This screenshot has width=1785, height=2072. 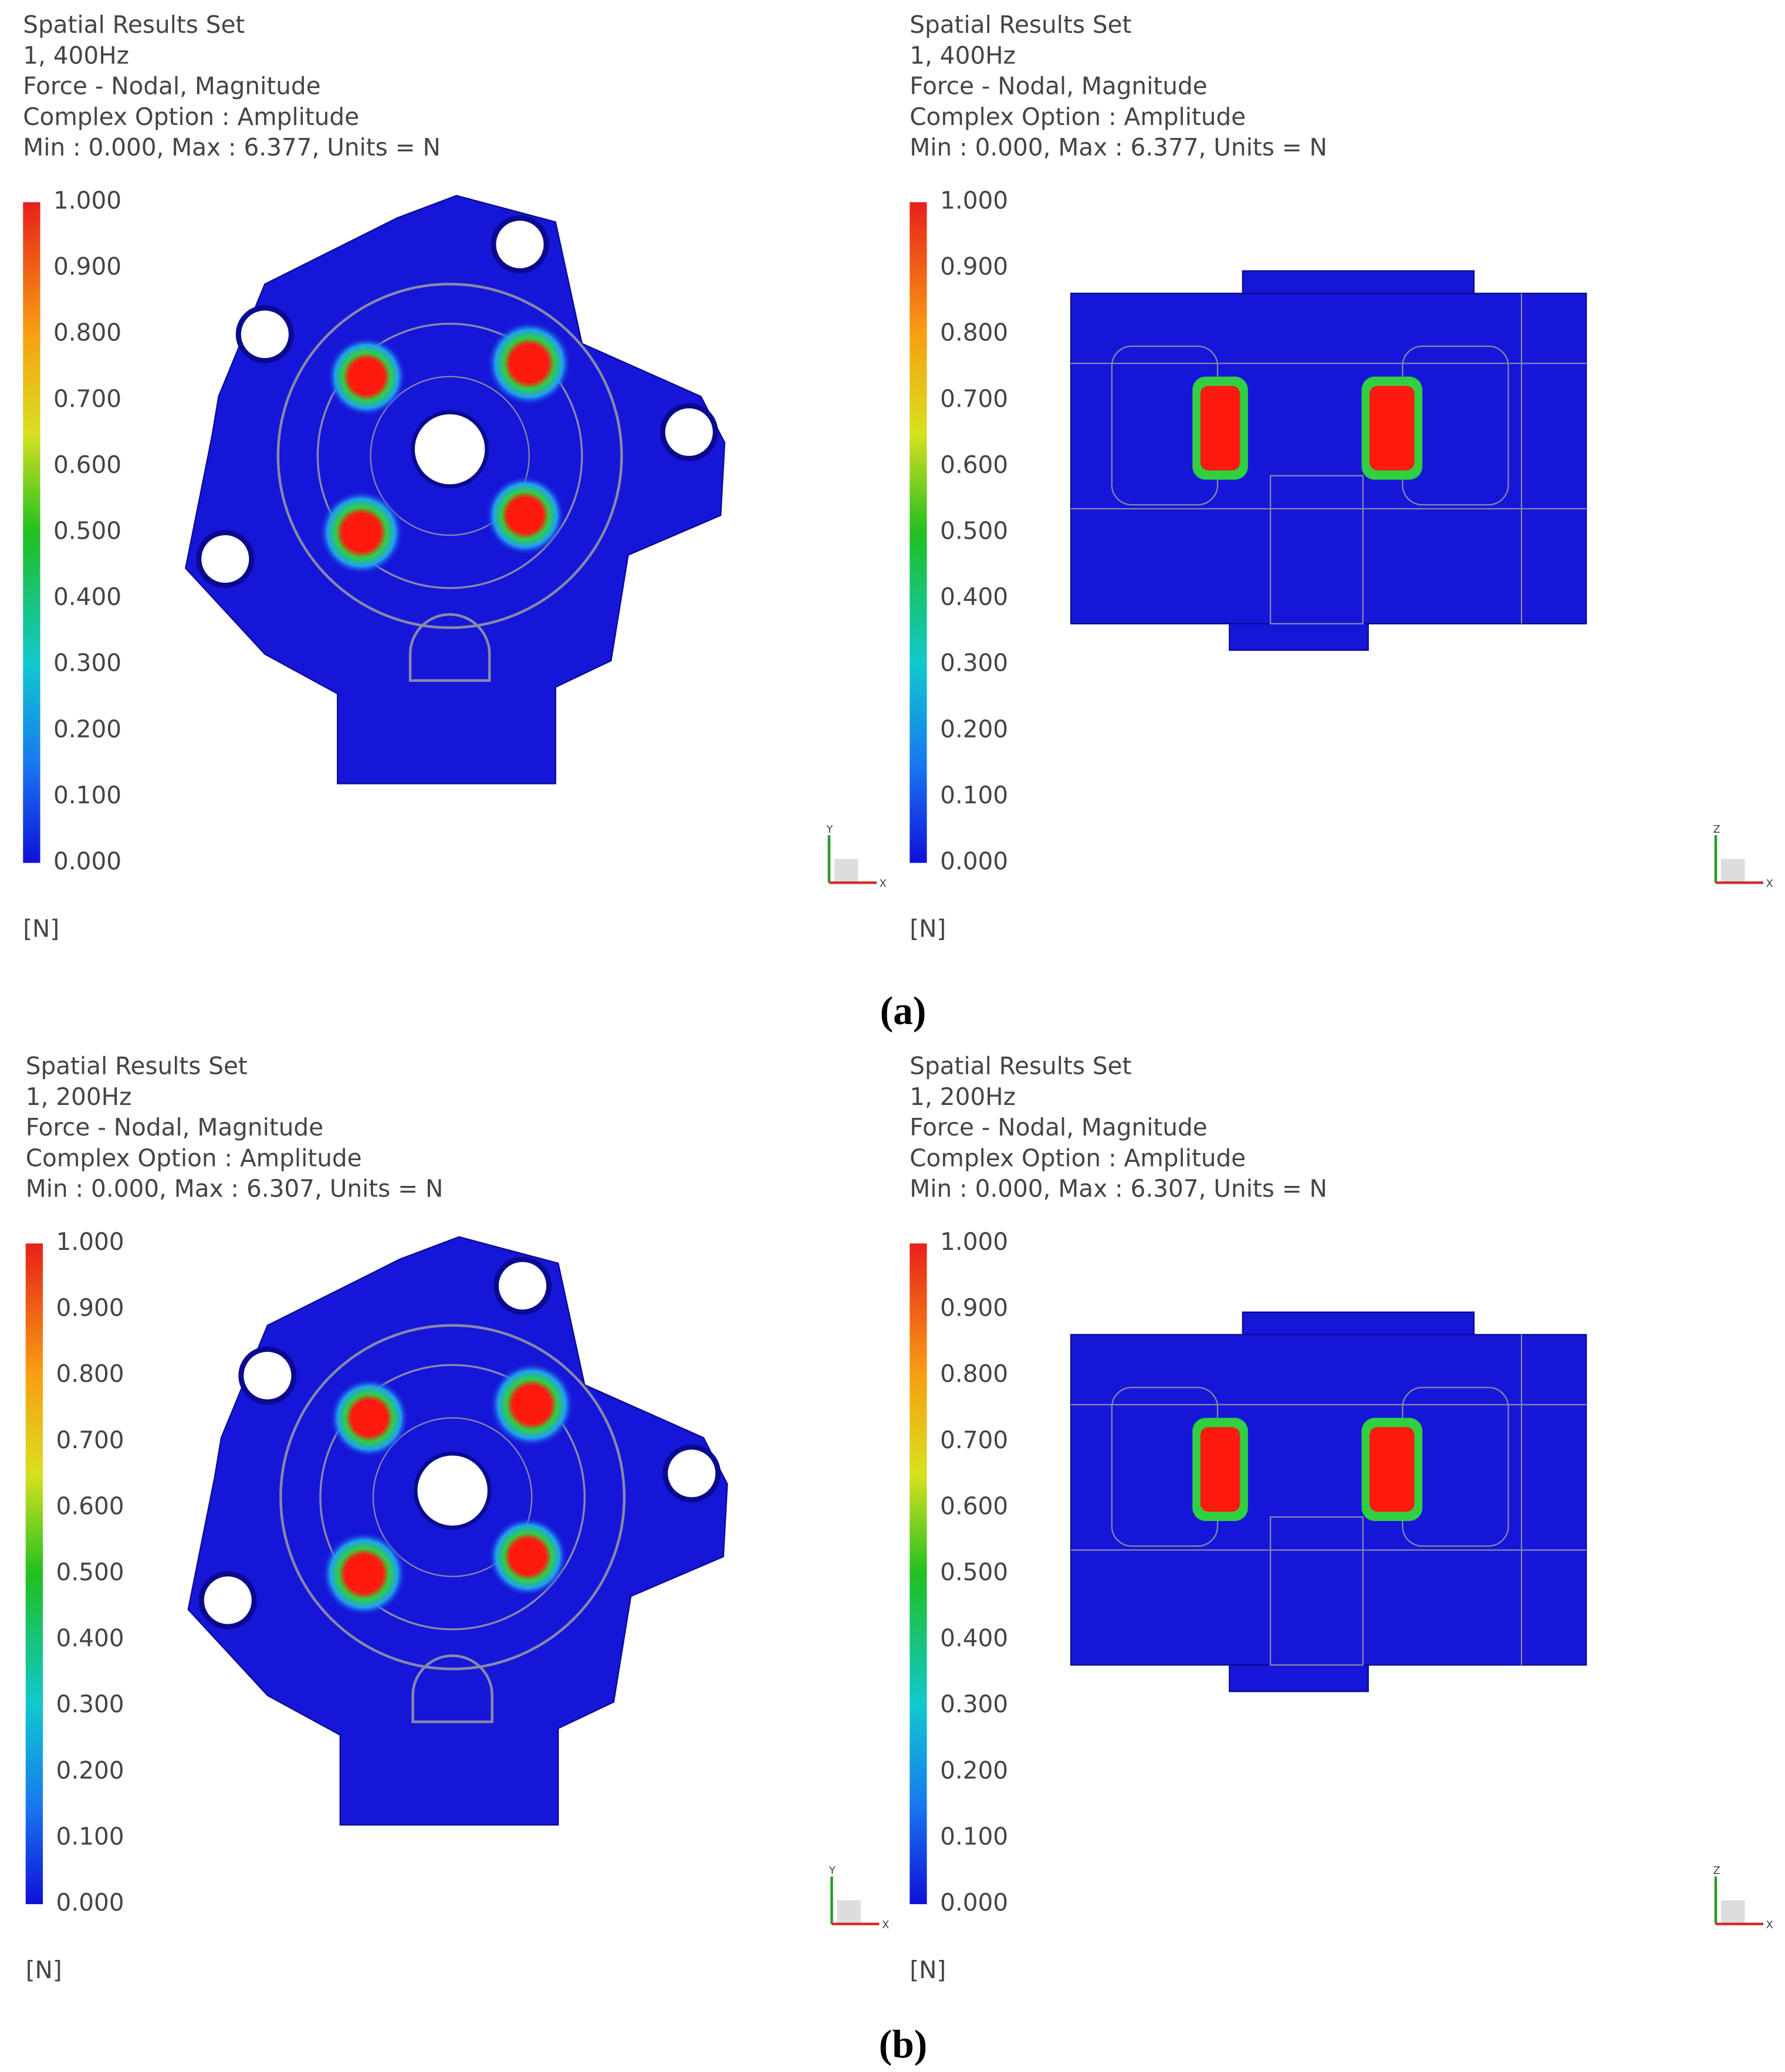 What do you see at coordinates (903, 2044) in the screenshot?
I see `caption: (b)` at bounding box center [903, 2044].